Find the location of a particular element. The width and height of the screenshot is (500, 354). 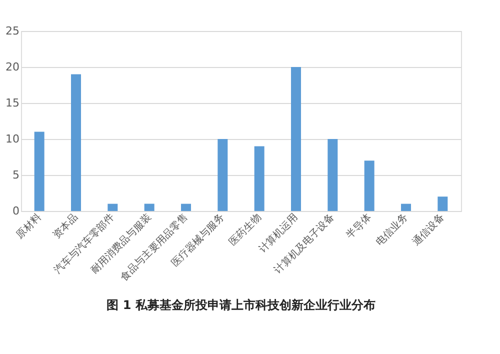

y-tick-label: 10 is located at coordinates (13, 139).